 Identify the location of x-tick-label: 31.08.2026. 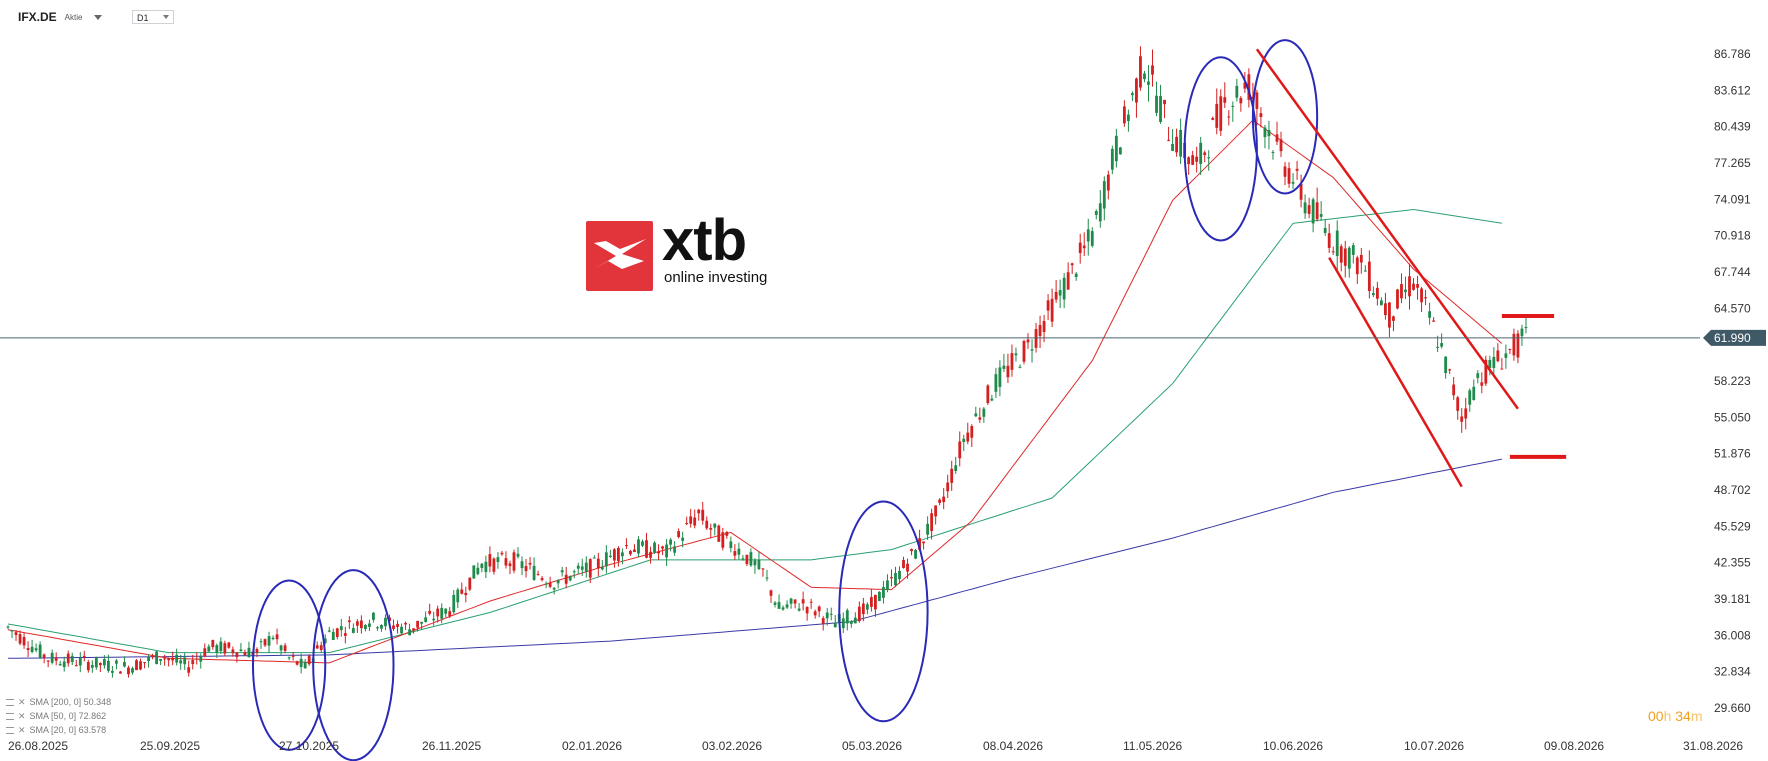
(1713, 746).